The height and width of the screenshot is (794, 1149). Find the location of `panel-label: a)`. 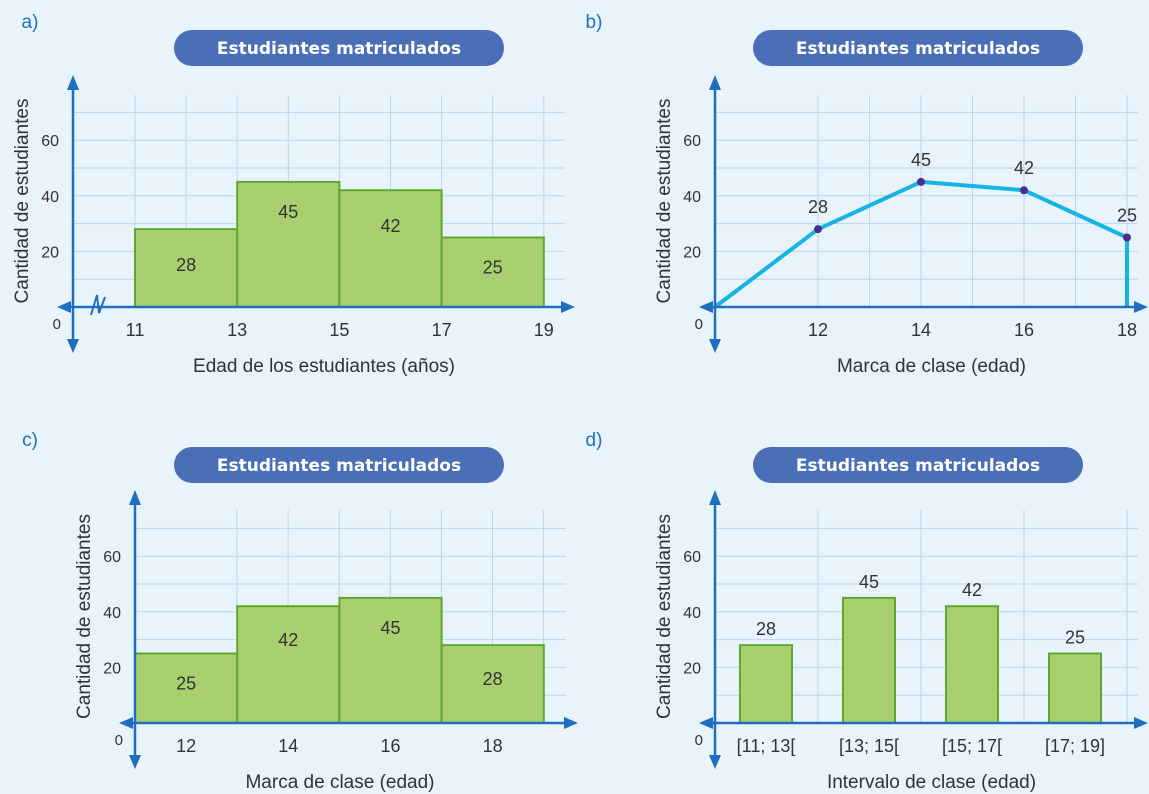

panel-label: a) is located at coordinates (30, 22).